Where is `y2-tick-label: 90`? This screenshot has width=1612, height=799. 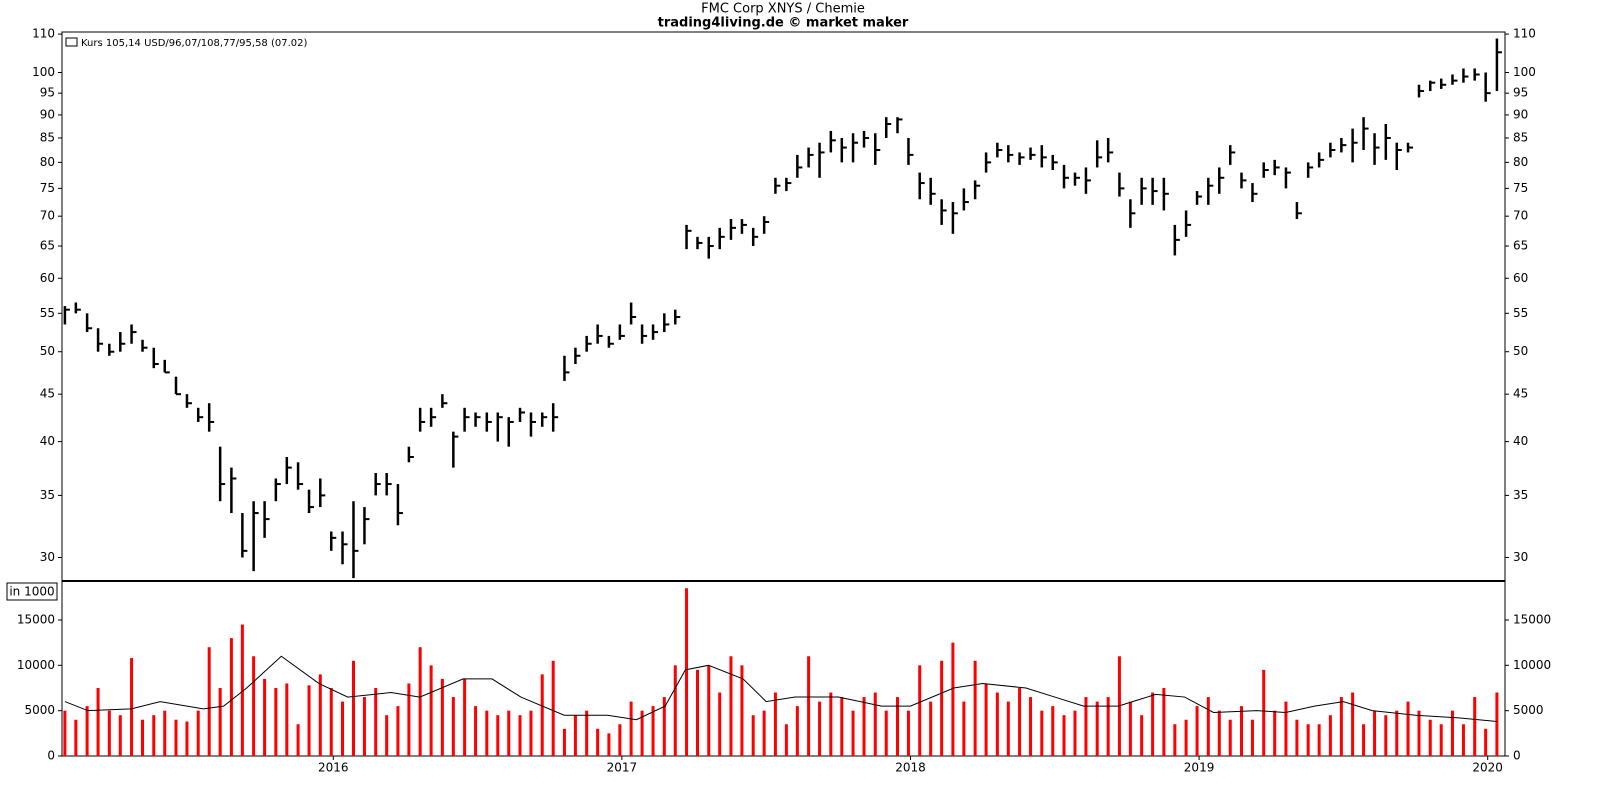
y2-tick-label: 90 is located at coordinates (1520, 114).